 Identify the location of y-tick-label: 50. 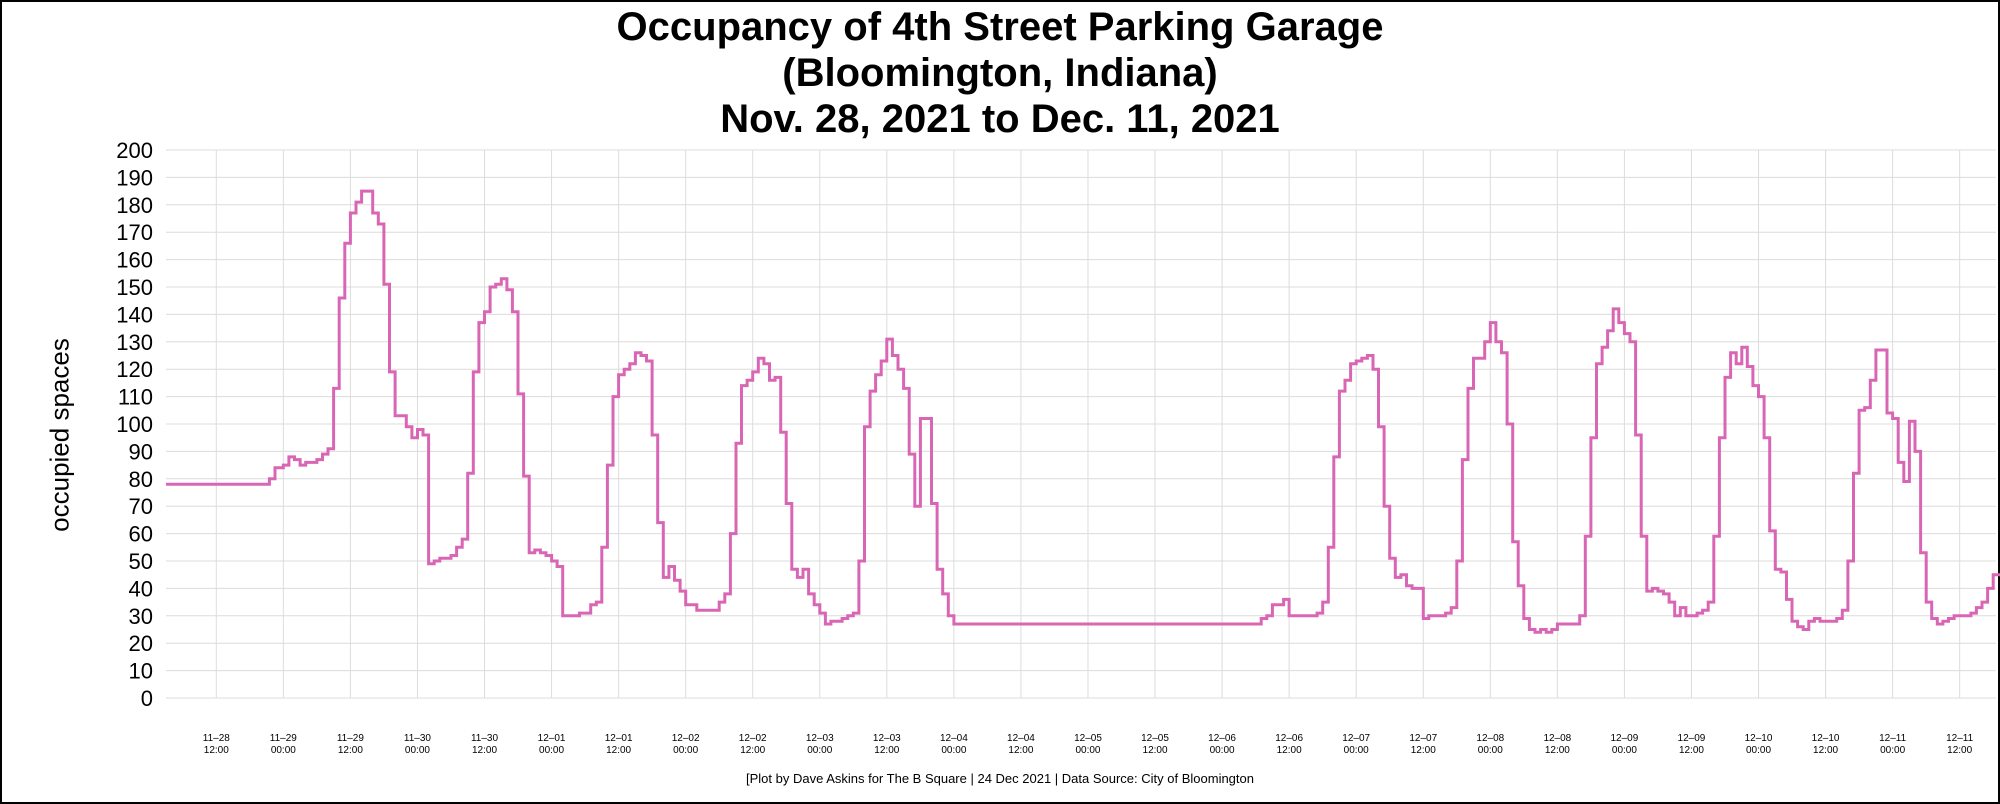
(141, 561).